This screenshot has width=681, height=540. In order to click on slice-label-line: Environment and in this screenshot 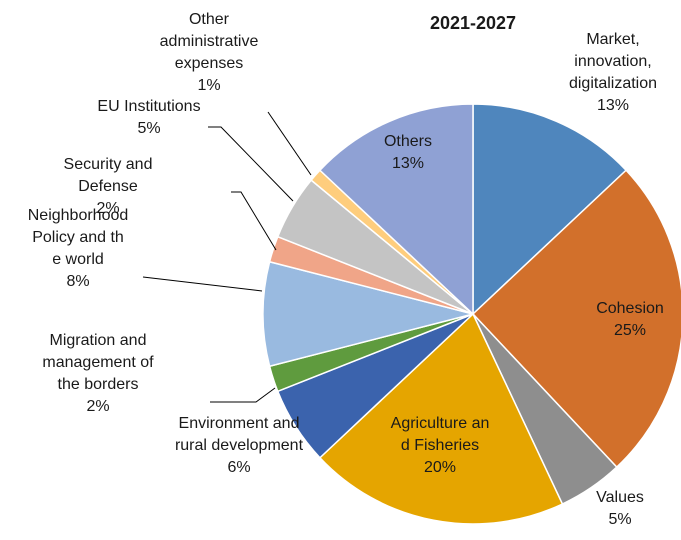, I will do `click(239, 423)`.